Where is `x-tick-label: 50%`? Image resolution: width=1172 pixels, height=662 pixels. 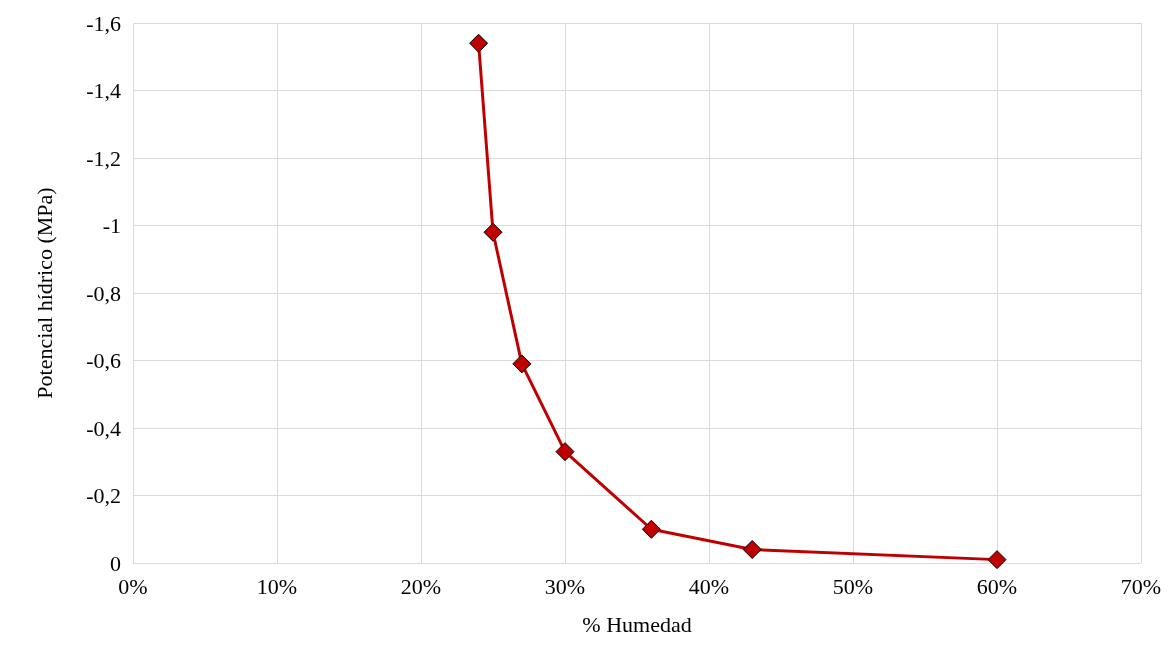
x-tick-label: 50% is located at coordinates (853, 586).